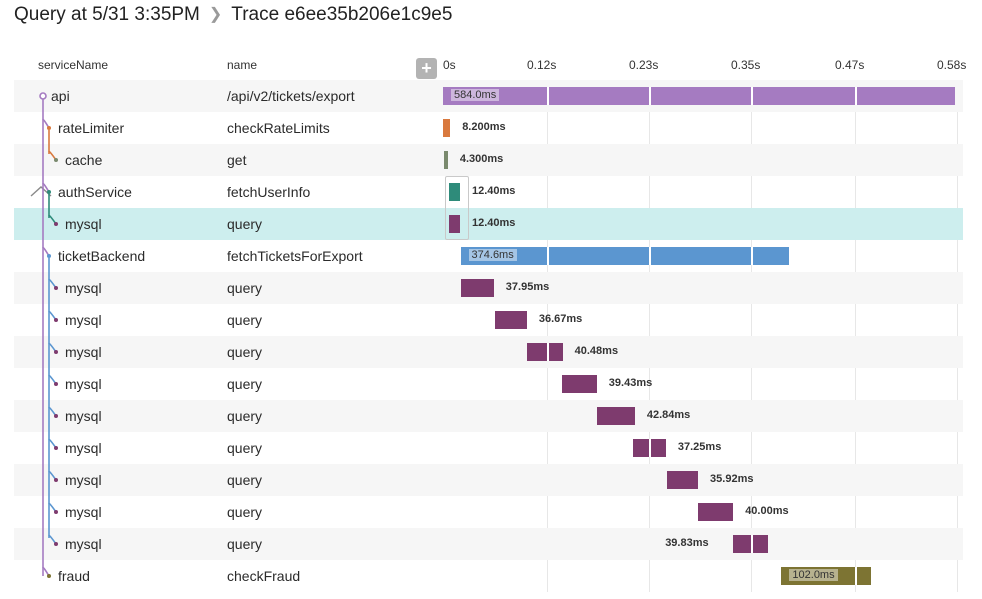 This screenshot has height=599, width=982. What do you see at coordinates (264, 576) in the screenshot?
I see `span-name: checkFraud` at bounding box center [264, 576].